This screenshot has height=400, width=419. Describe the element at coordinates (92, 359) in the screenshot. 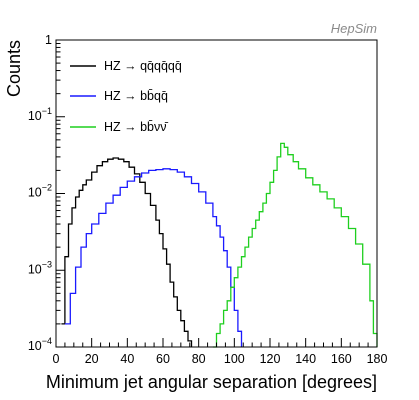

I see `x-tick-label: 20` at that location.